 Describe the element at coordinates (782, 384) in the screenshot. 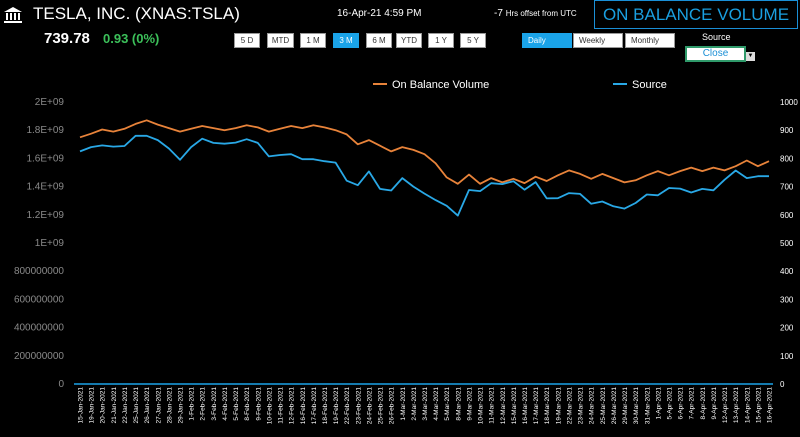

I see `y-right-tick-label: 0` at that location.